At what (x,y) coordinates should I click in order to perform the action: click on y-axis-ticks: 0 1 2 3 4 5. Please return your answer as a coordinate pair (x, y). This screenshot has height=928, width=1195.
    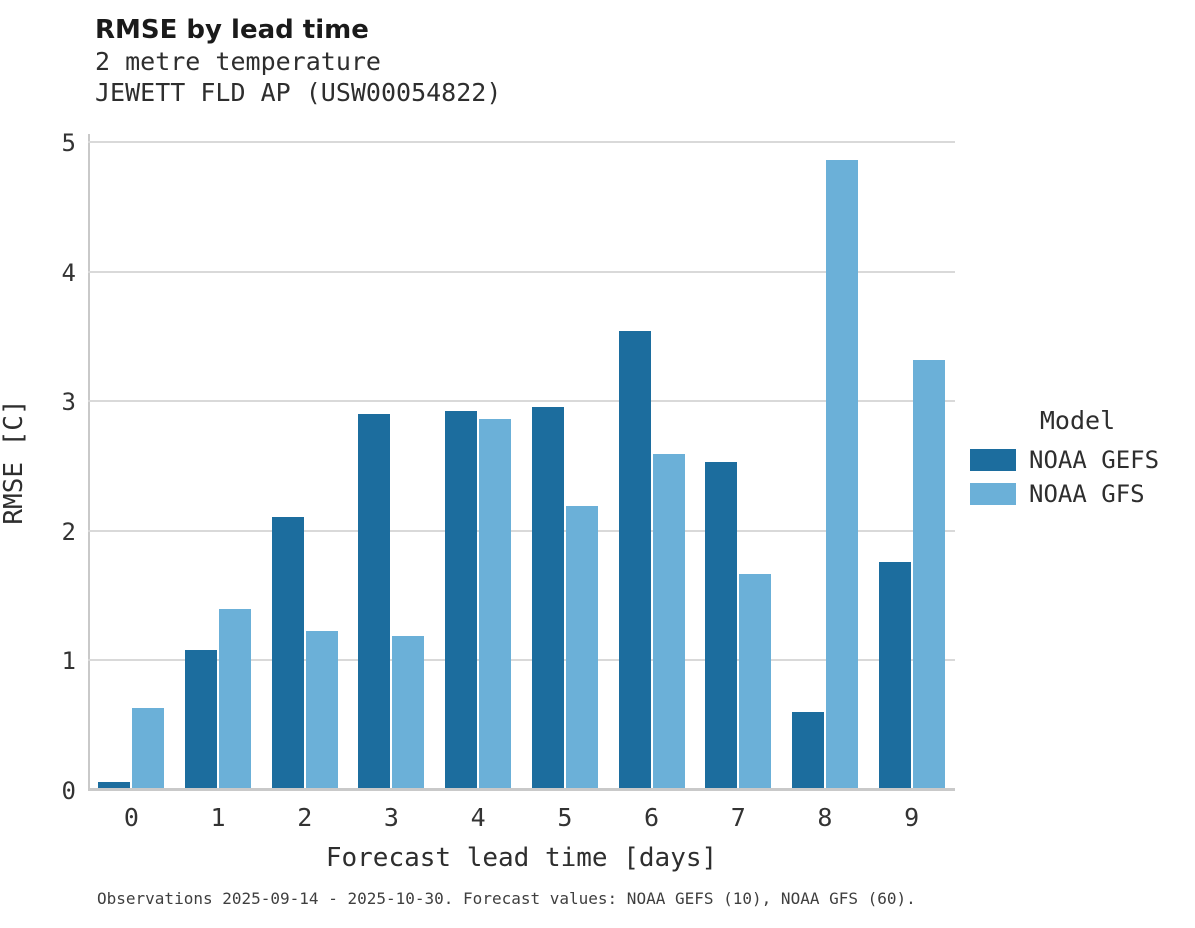
    Looking at the image, I should click on (38, 467).